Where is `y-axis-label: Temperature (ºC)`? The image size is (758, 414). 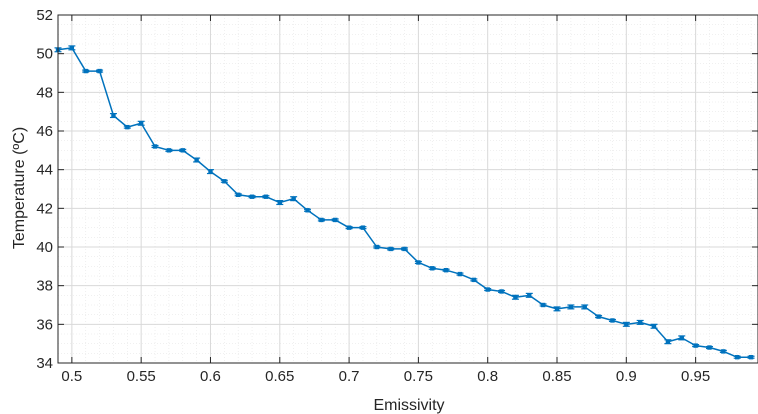 y-axis-label: Temperature (ºC) is located at coordinates (19, 188).